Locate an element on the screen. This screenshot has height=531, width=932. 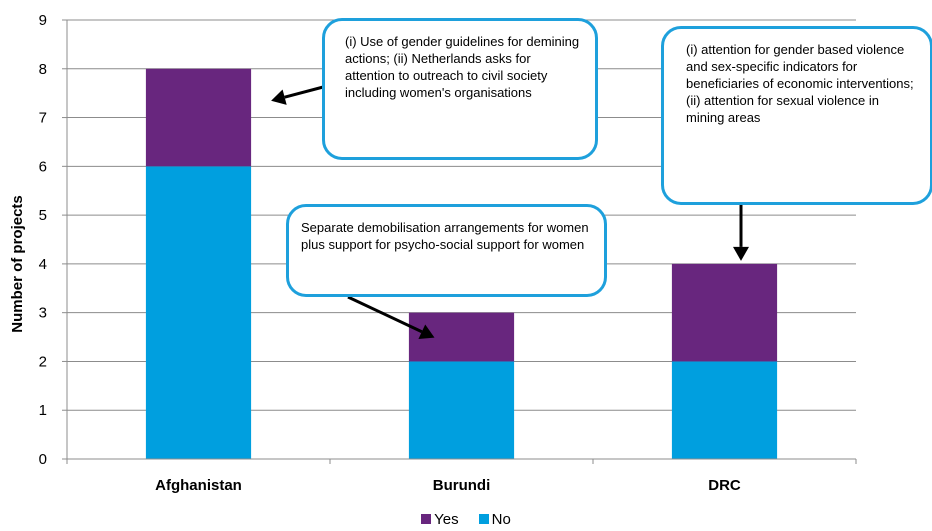
y-axis-label: Number of projects is located at coordinates (17, 264).